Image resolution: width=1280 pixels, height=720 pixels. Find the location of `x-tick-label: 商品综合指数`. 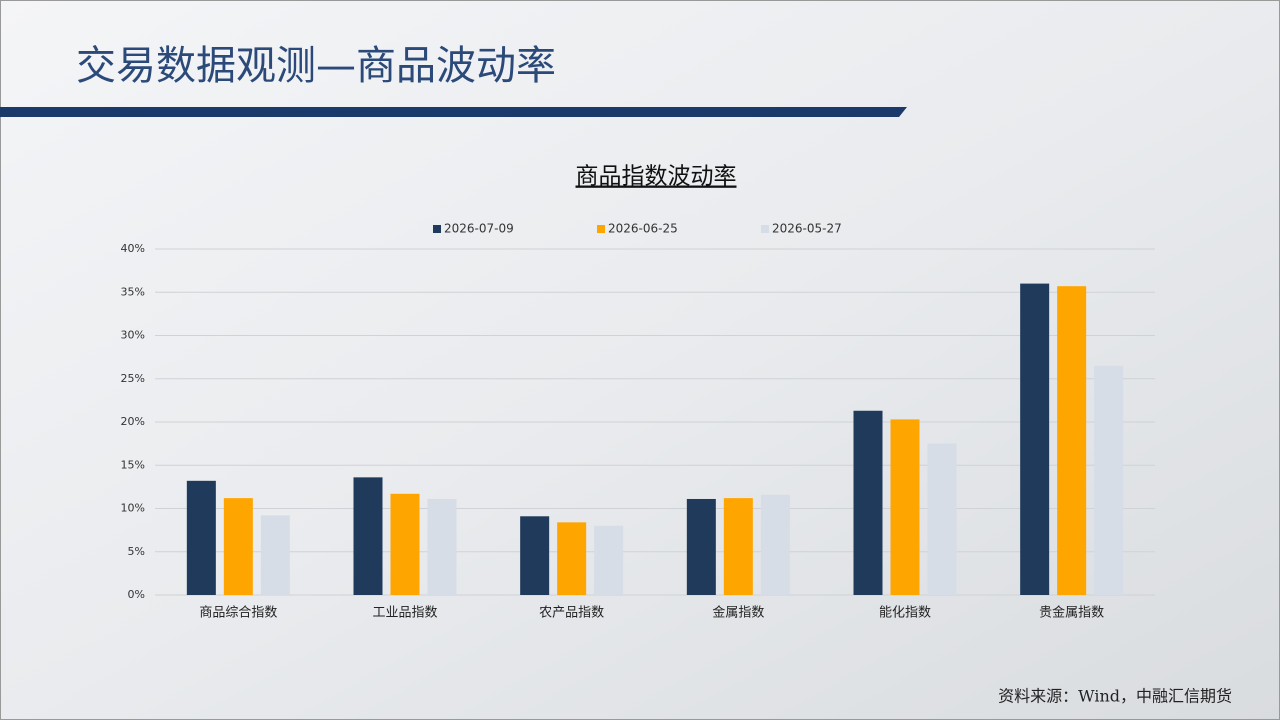

x-tick-label: 商品综合指数 is located at coordinates (238, 613).